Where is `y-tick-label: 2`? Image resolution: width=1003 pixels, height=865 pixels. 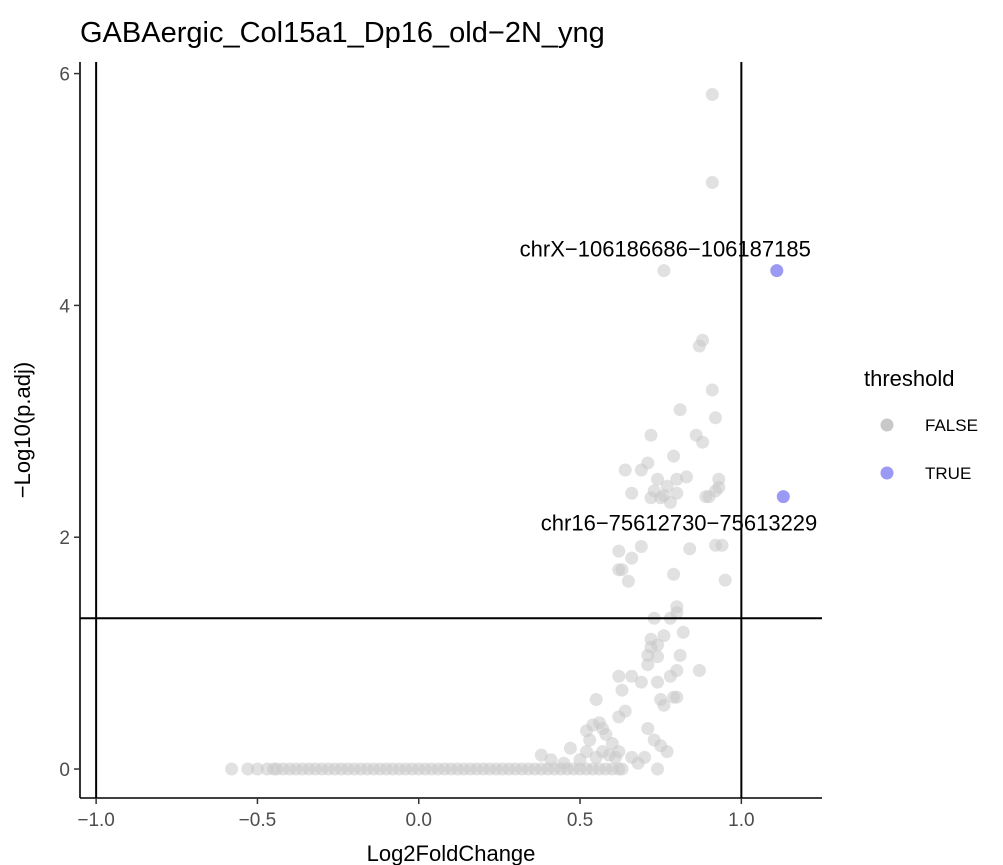 y-tick-label: 2 is located at coordinates (64, 538).